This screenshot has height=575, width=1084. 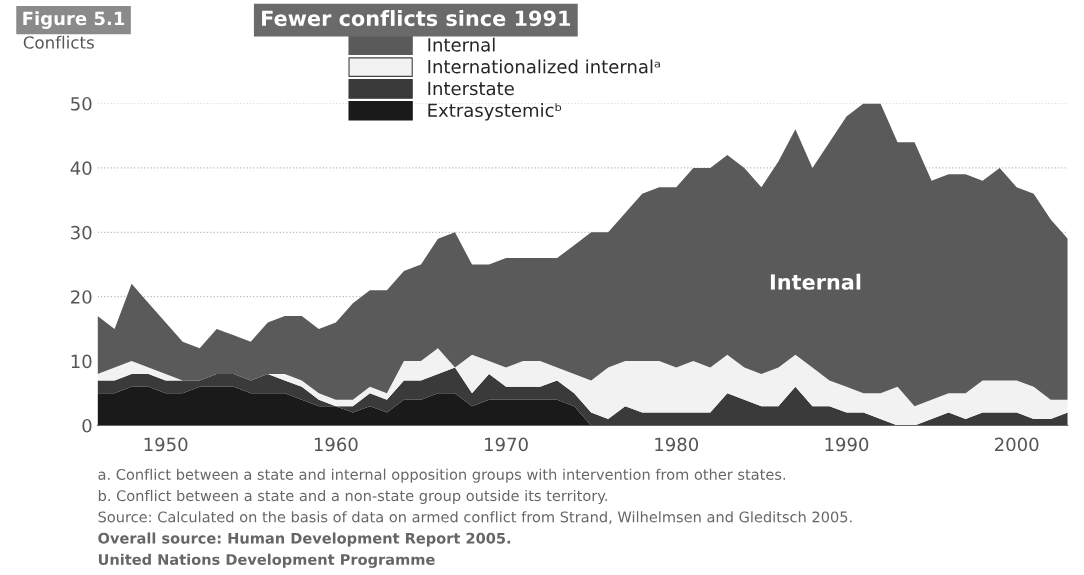 What do you see at coordinates (1017, 444) in the screenshot?
I see `x-tick-label: 2000` at bounding box center [1017, 444].